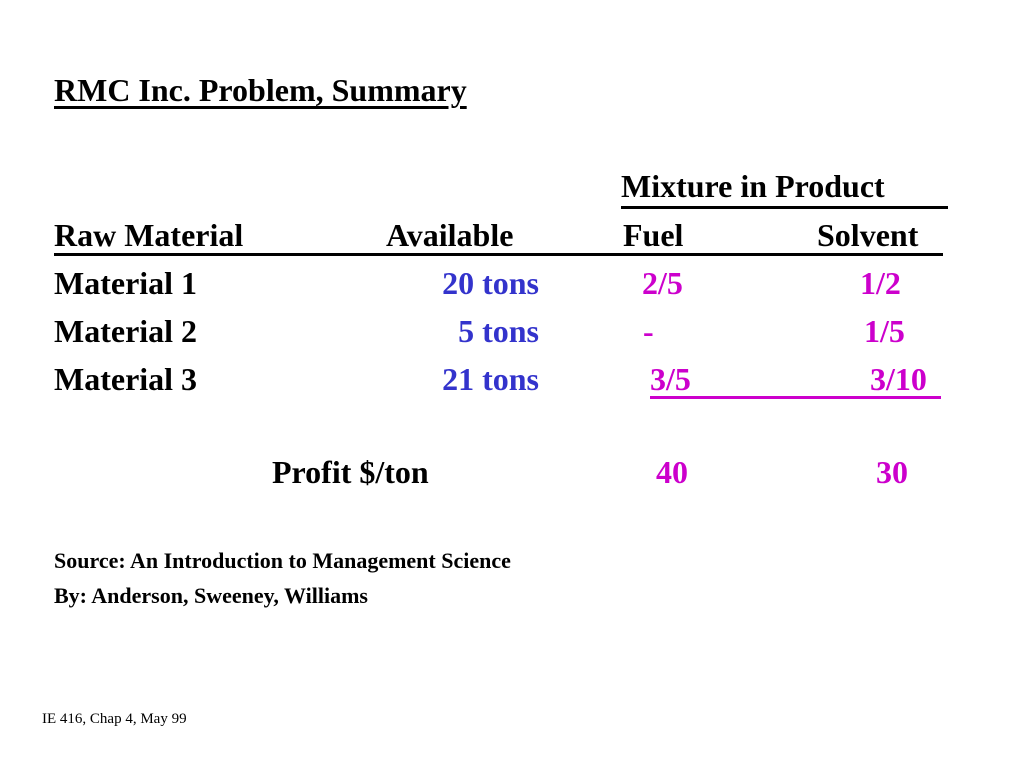 This screenshot has width=1024, height=768. I want to click on row-material-3-name: Material 3, so click(126, 379).